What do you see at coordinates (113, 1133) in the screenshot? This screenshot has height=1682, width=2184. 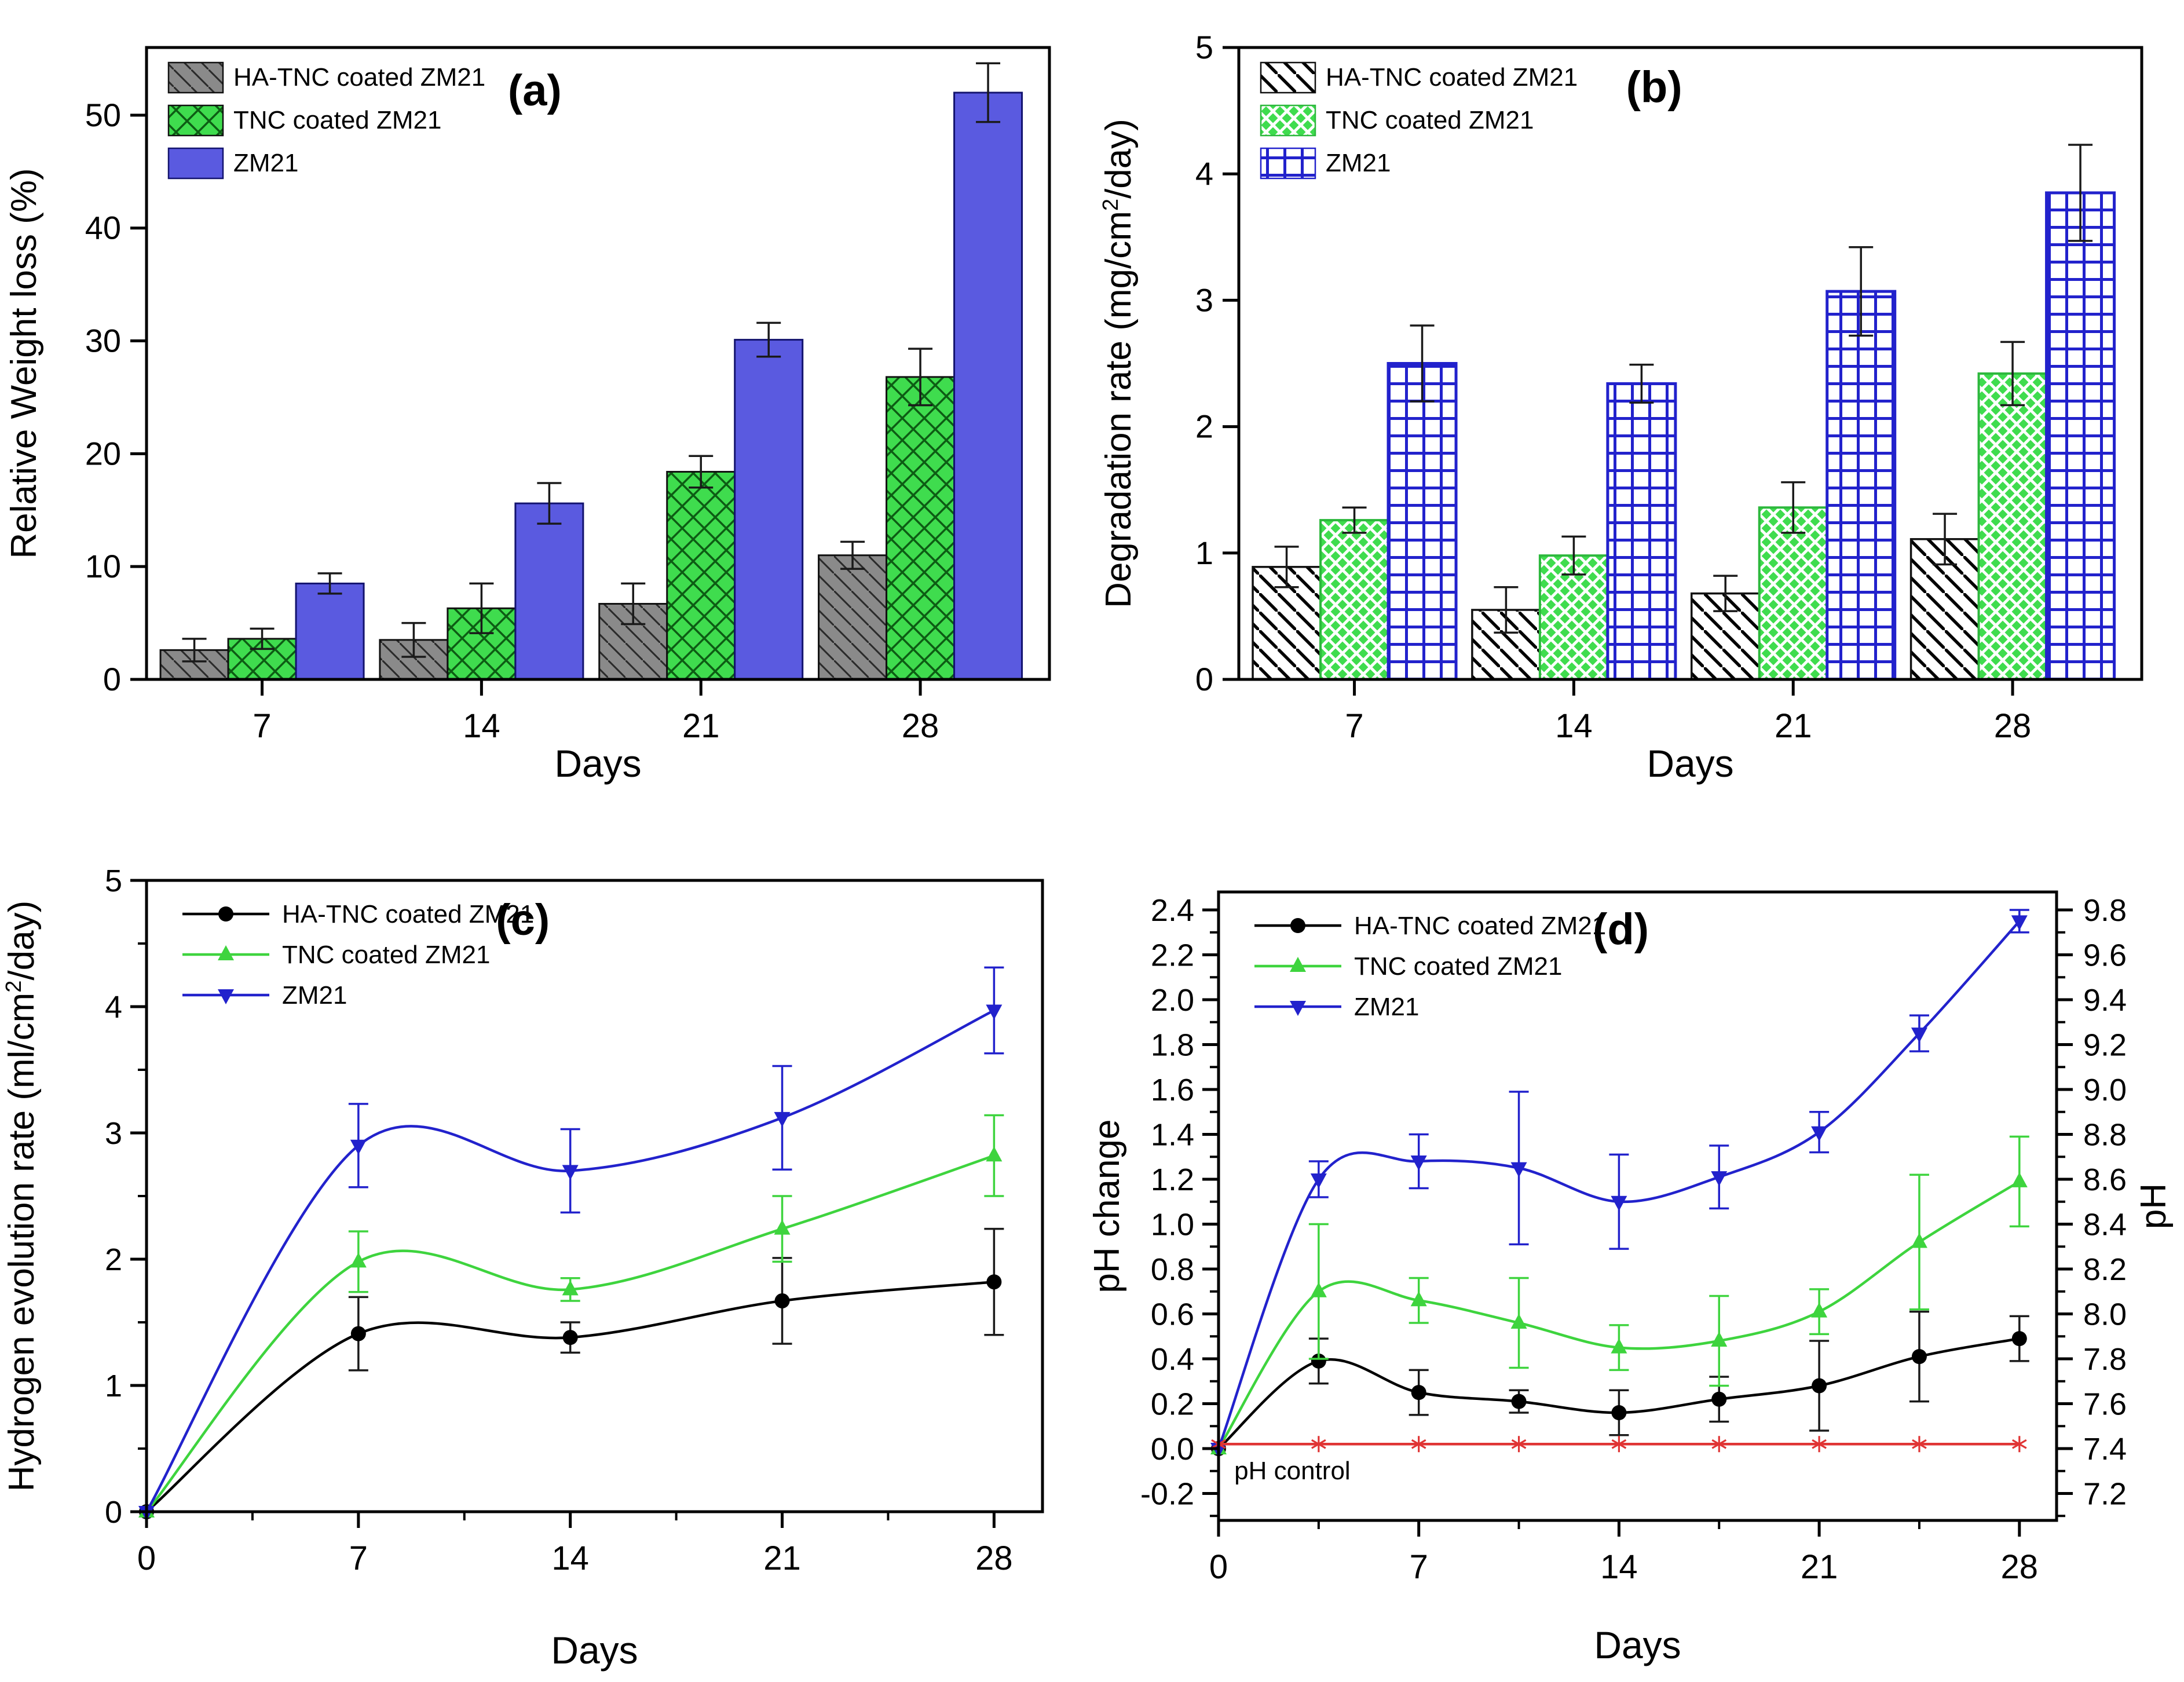 I see `y-tick-label: 3` at bounding box center [113, 1133].